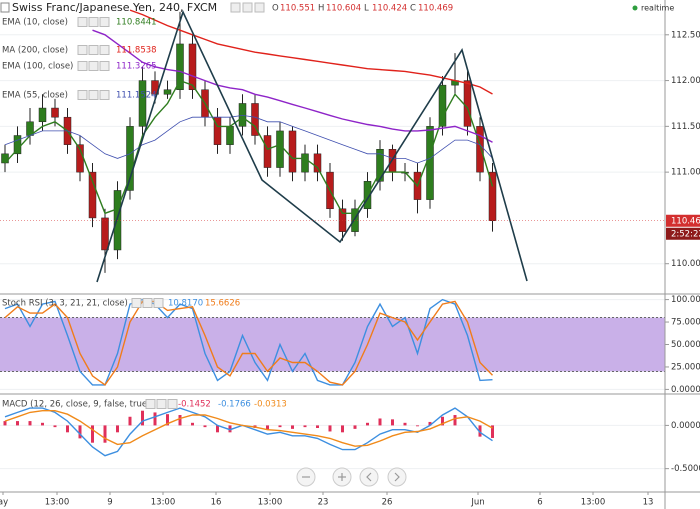 The height and width of the screenshot is (509, 700). What do you see at coordinates (321, 9) in the screenshot?
I see `ohlc-label: H` at bounding box center [321, 9].